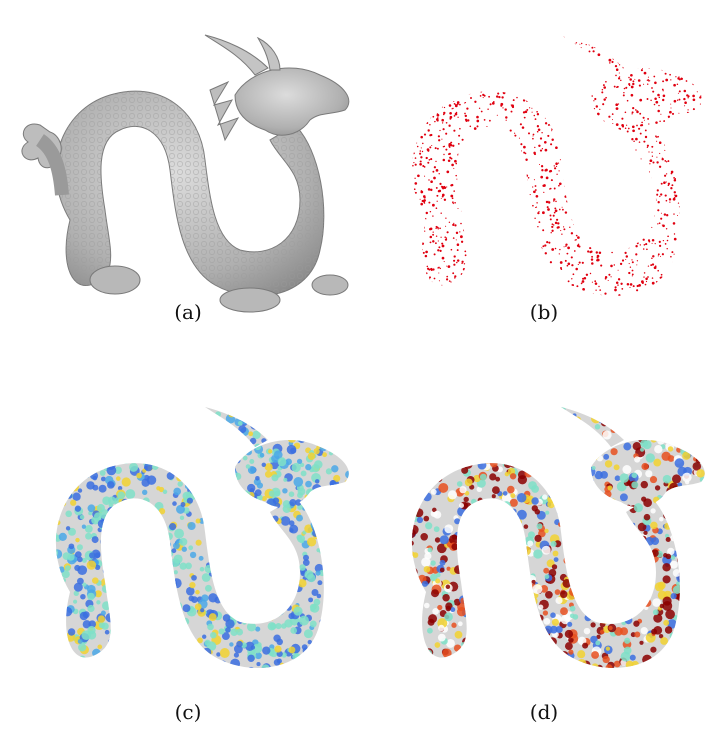  I want to click on dragon-heatmap-d-image, so click(558, 537).